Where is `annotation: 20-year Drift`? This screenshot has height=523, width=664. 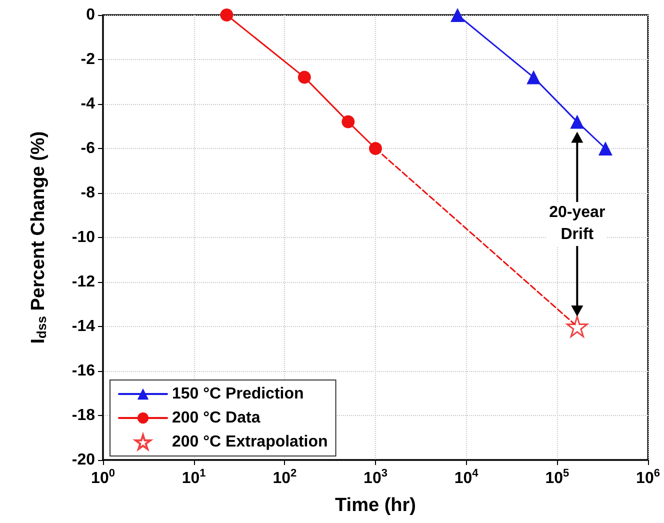
annotation: 20-year Drift is located at coordinates (577, 224).